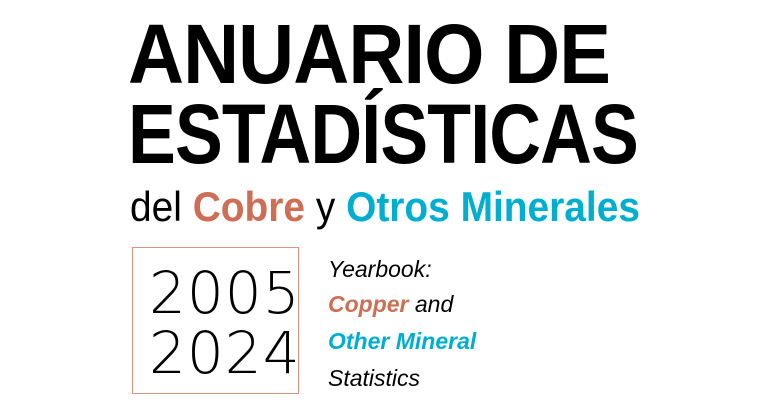 The width and height of the screenshot is (769, 417). I want to click on english-and: and, so click(434, 304).